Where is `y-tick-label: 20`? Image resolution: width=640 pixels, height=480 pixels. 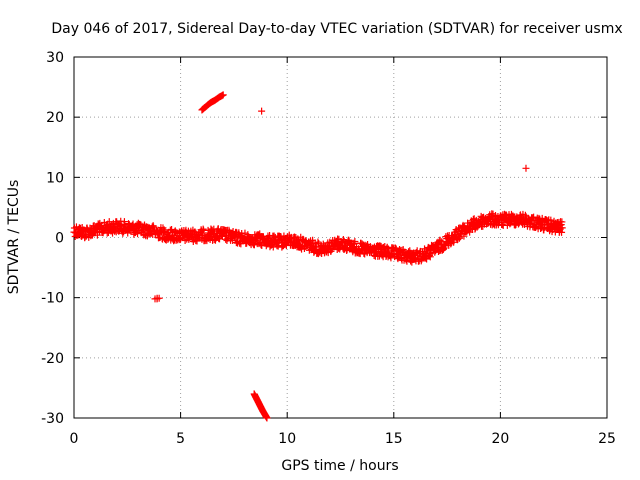 y-tick-label: 20 is located at coordinates (55, 118).